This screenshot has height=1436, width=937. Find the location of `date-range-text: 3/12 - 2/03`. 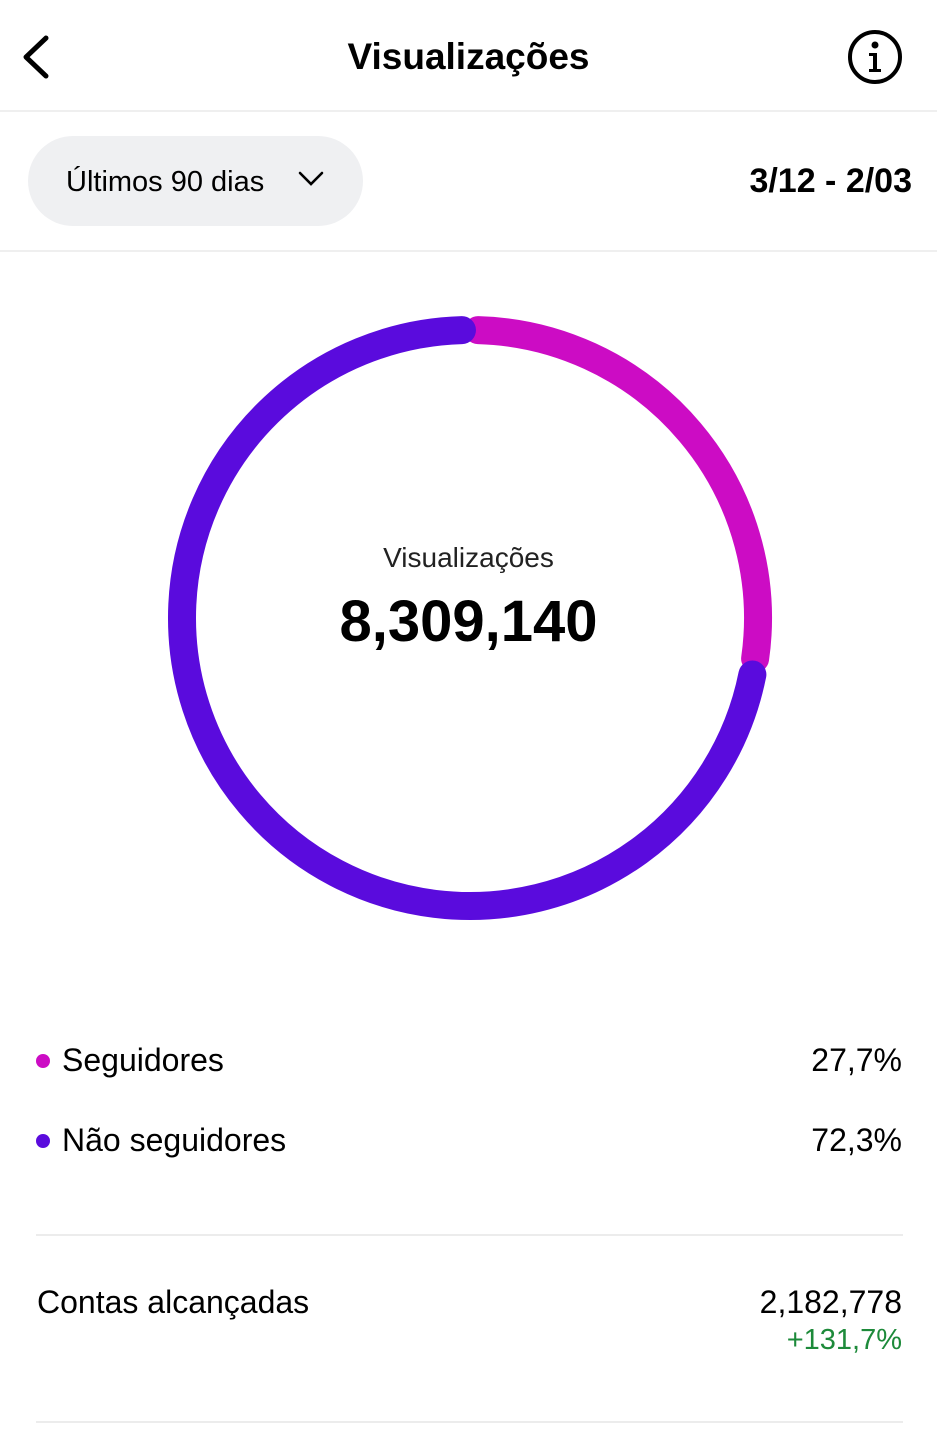

date-range-text: 3/12 - 2/03 is located at coordinates (830, 181).